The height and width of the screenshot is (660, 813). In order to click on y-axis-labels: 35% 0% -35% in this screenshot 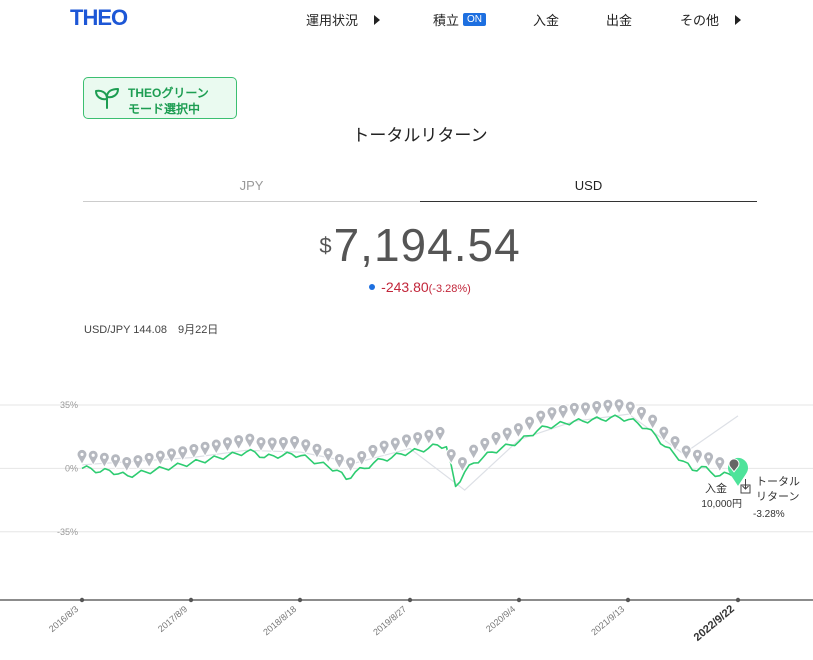, I will do `click(67, 468)`.